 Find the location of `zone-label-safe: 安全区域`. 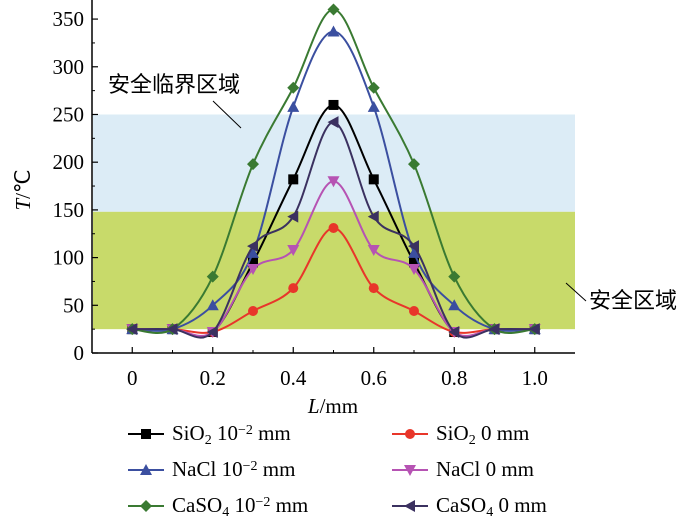

zone-label-safe: 安全区域 is located at coordinates (633, 301).